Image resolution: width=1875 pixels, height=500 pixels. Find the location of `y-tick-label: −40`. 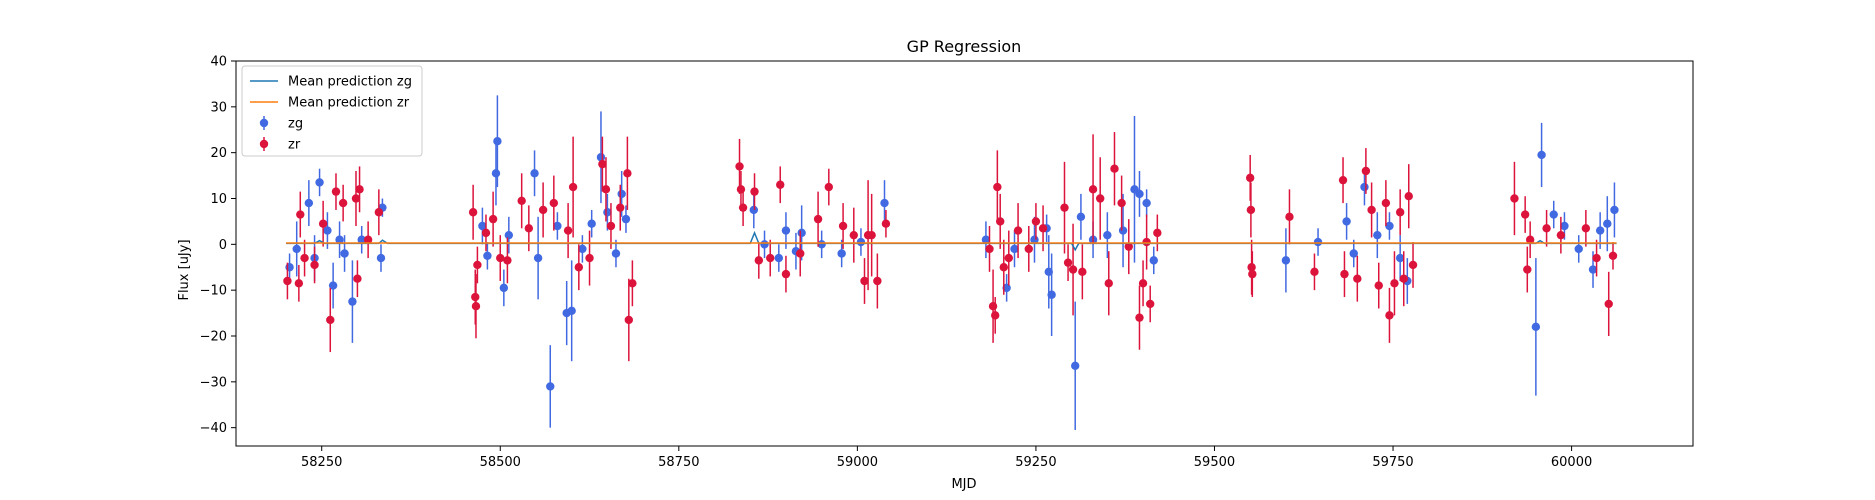

y-tick-label: −40 is located at coordinates (213, 428).